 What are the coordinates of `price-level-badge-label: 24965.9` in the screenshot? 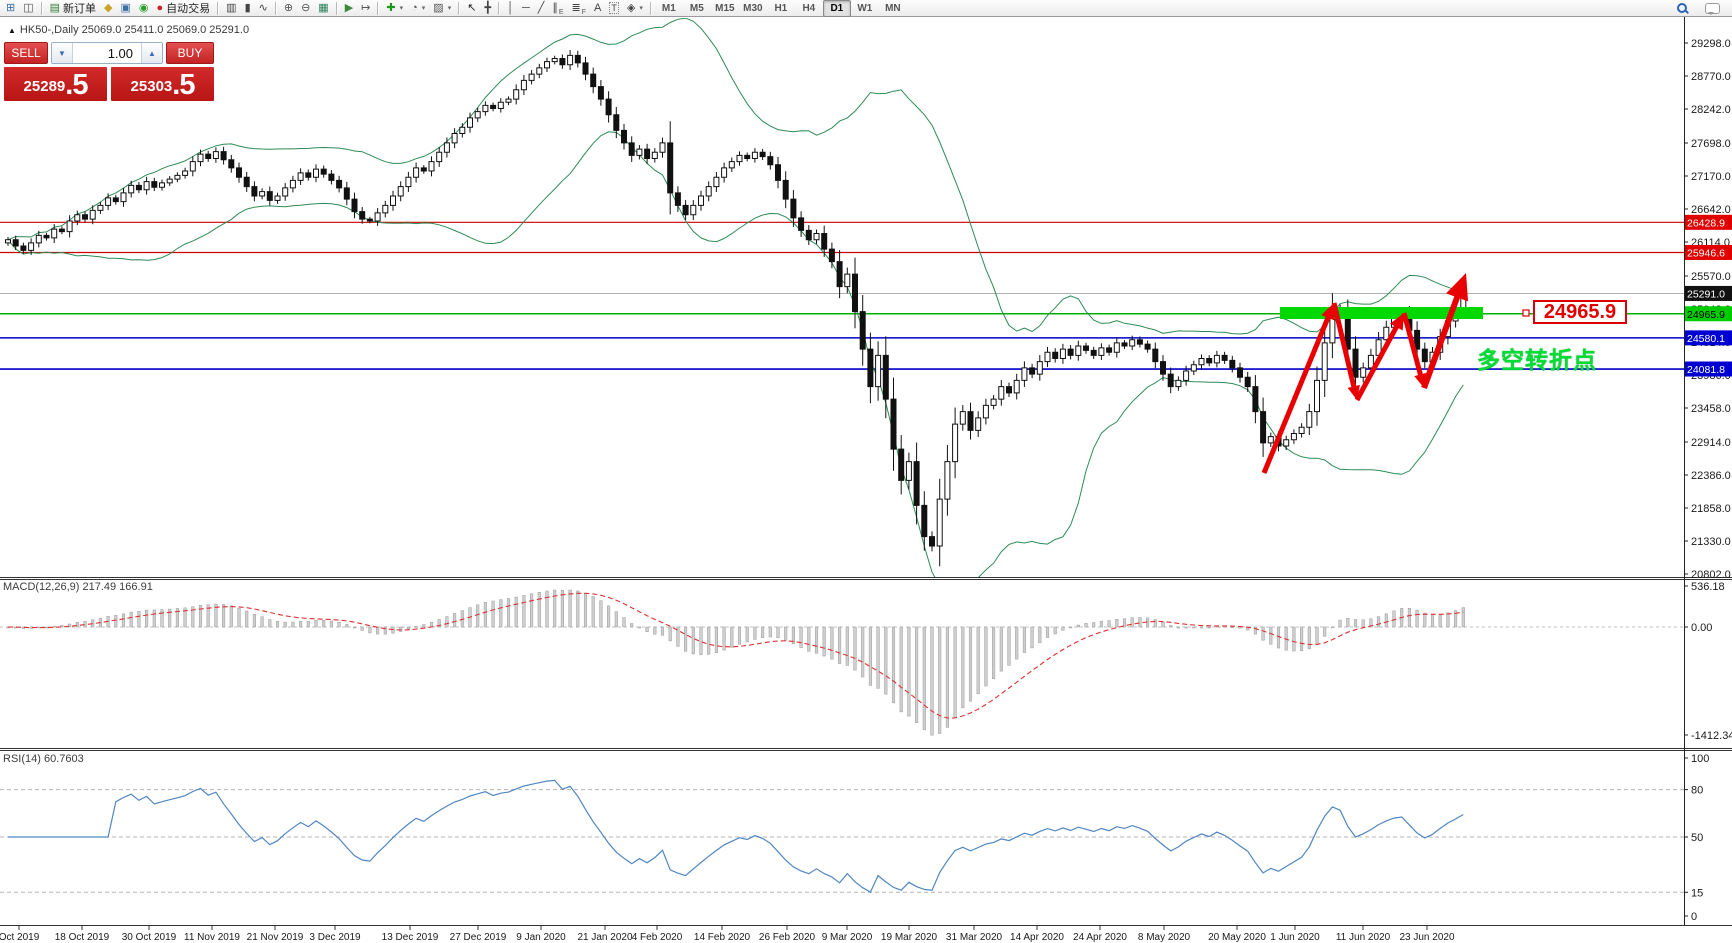 It's located at (1706, 315).